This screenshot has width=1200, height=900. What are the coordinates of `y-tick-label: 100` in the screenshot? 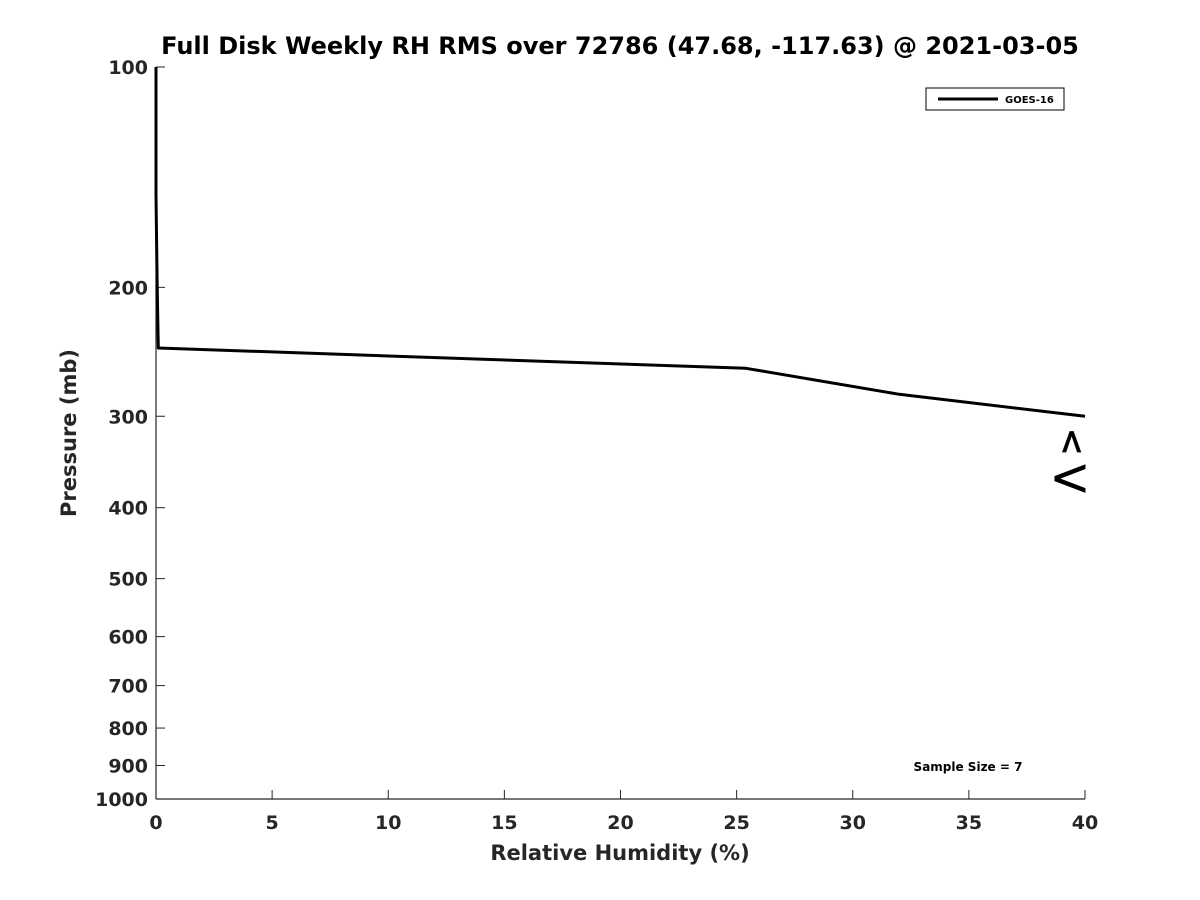 It's located at (128, 68).